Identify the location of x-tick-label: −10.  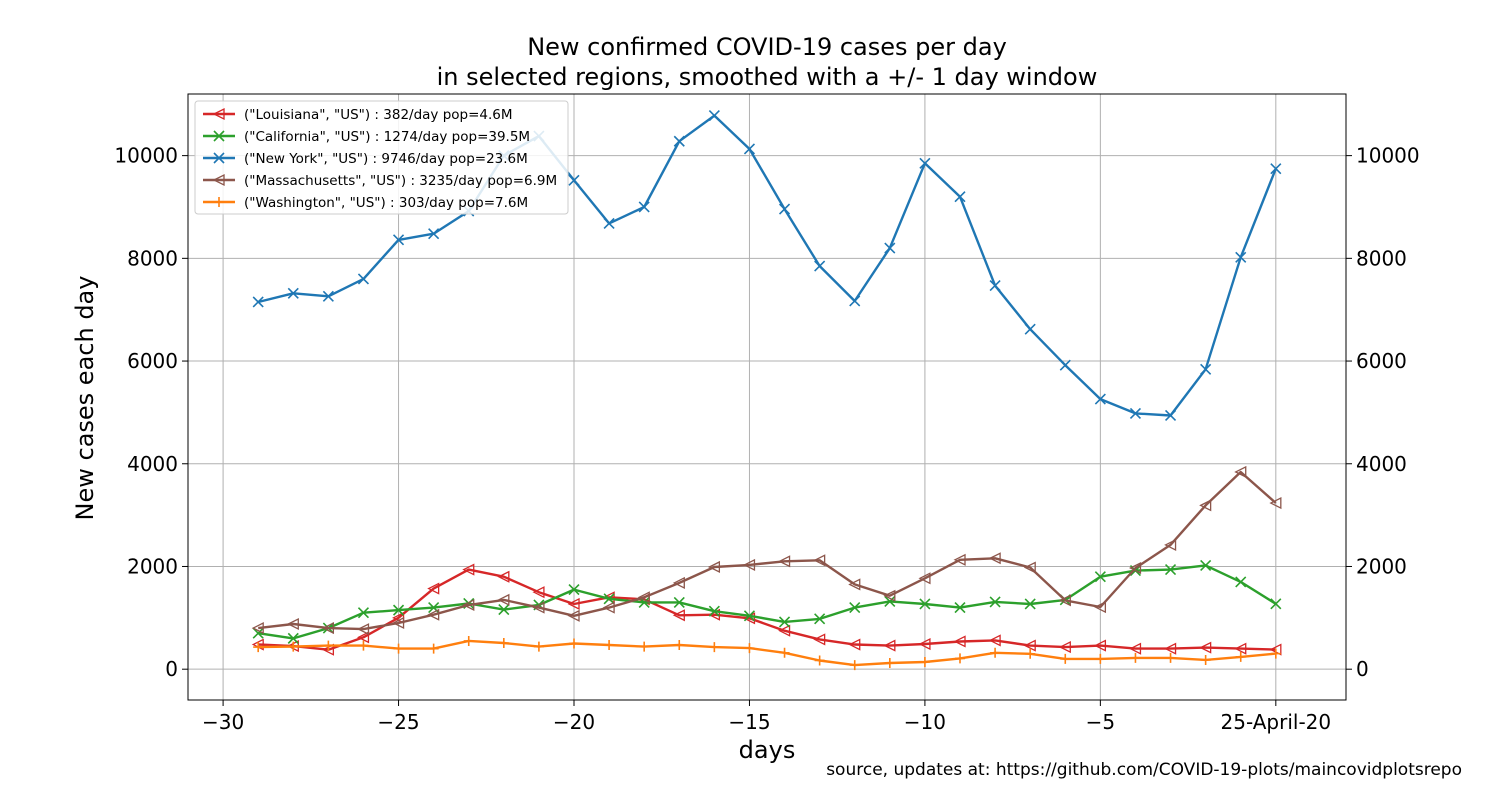
(925, 722).